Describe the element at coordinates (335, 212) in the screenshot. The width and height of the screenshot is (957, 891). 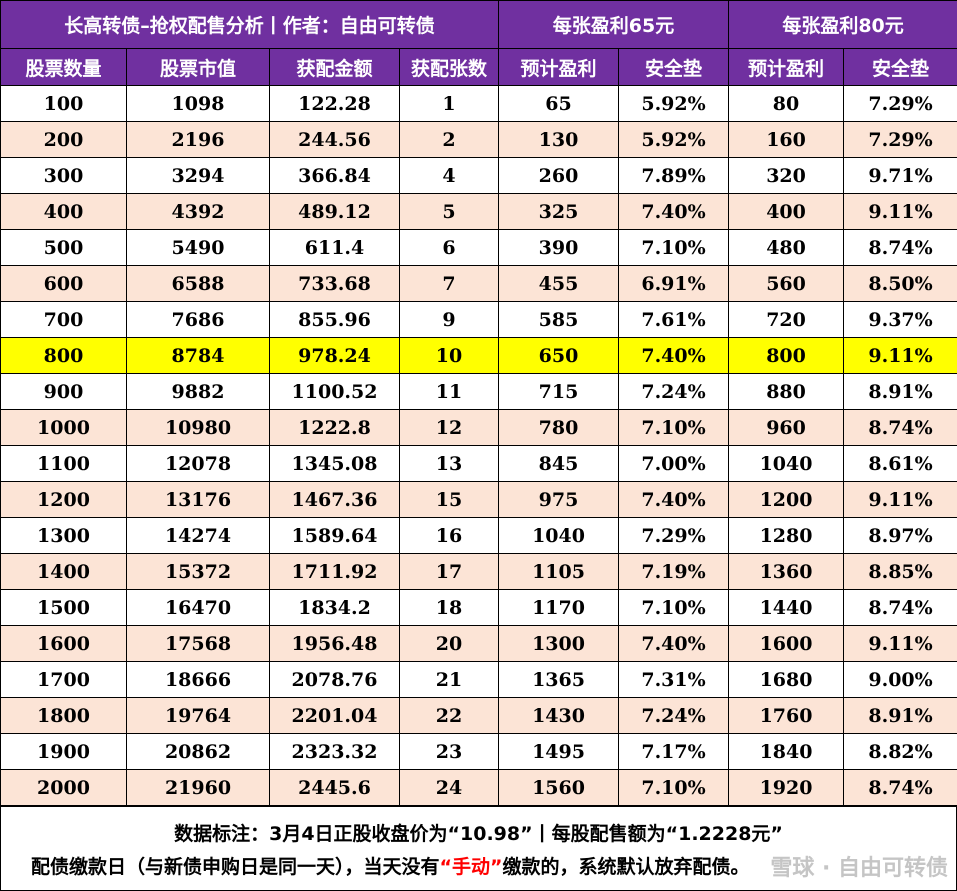
I see `cell-allotted-amount: 489.12` at that location.